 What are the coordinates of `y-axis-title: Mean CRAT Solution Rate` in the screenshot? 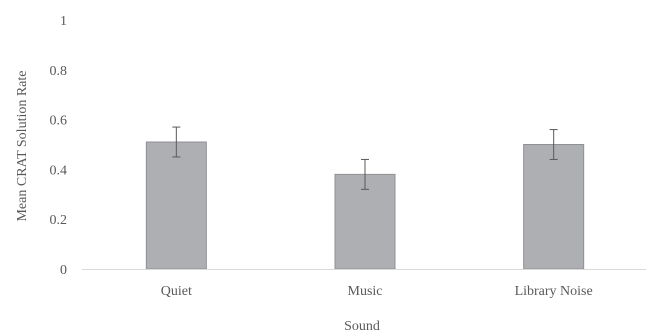 It's located at (22, 145).